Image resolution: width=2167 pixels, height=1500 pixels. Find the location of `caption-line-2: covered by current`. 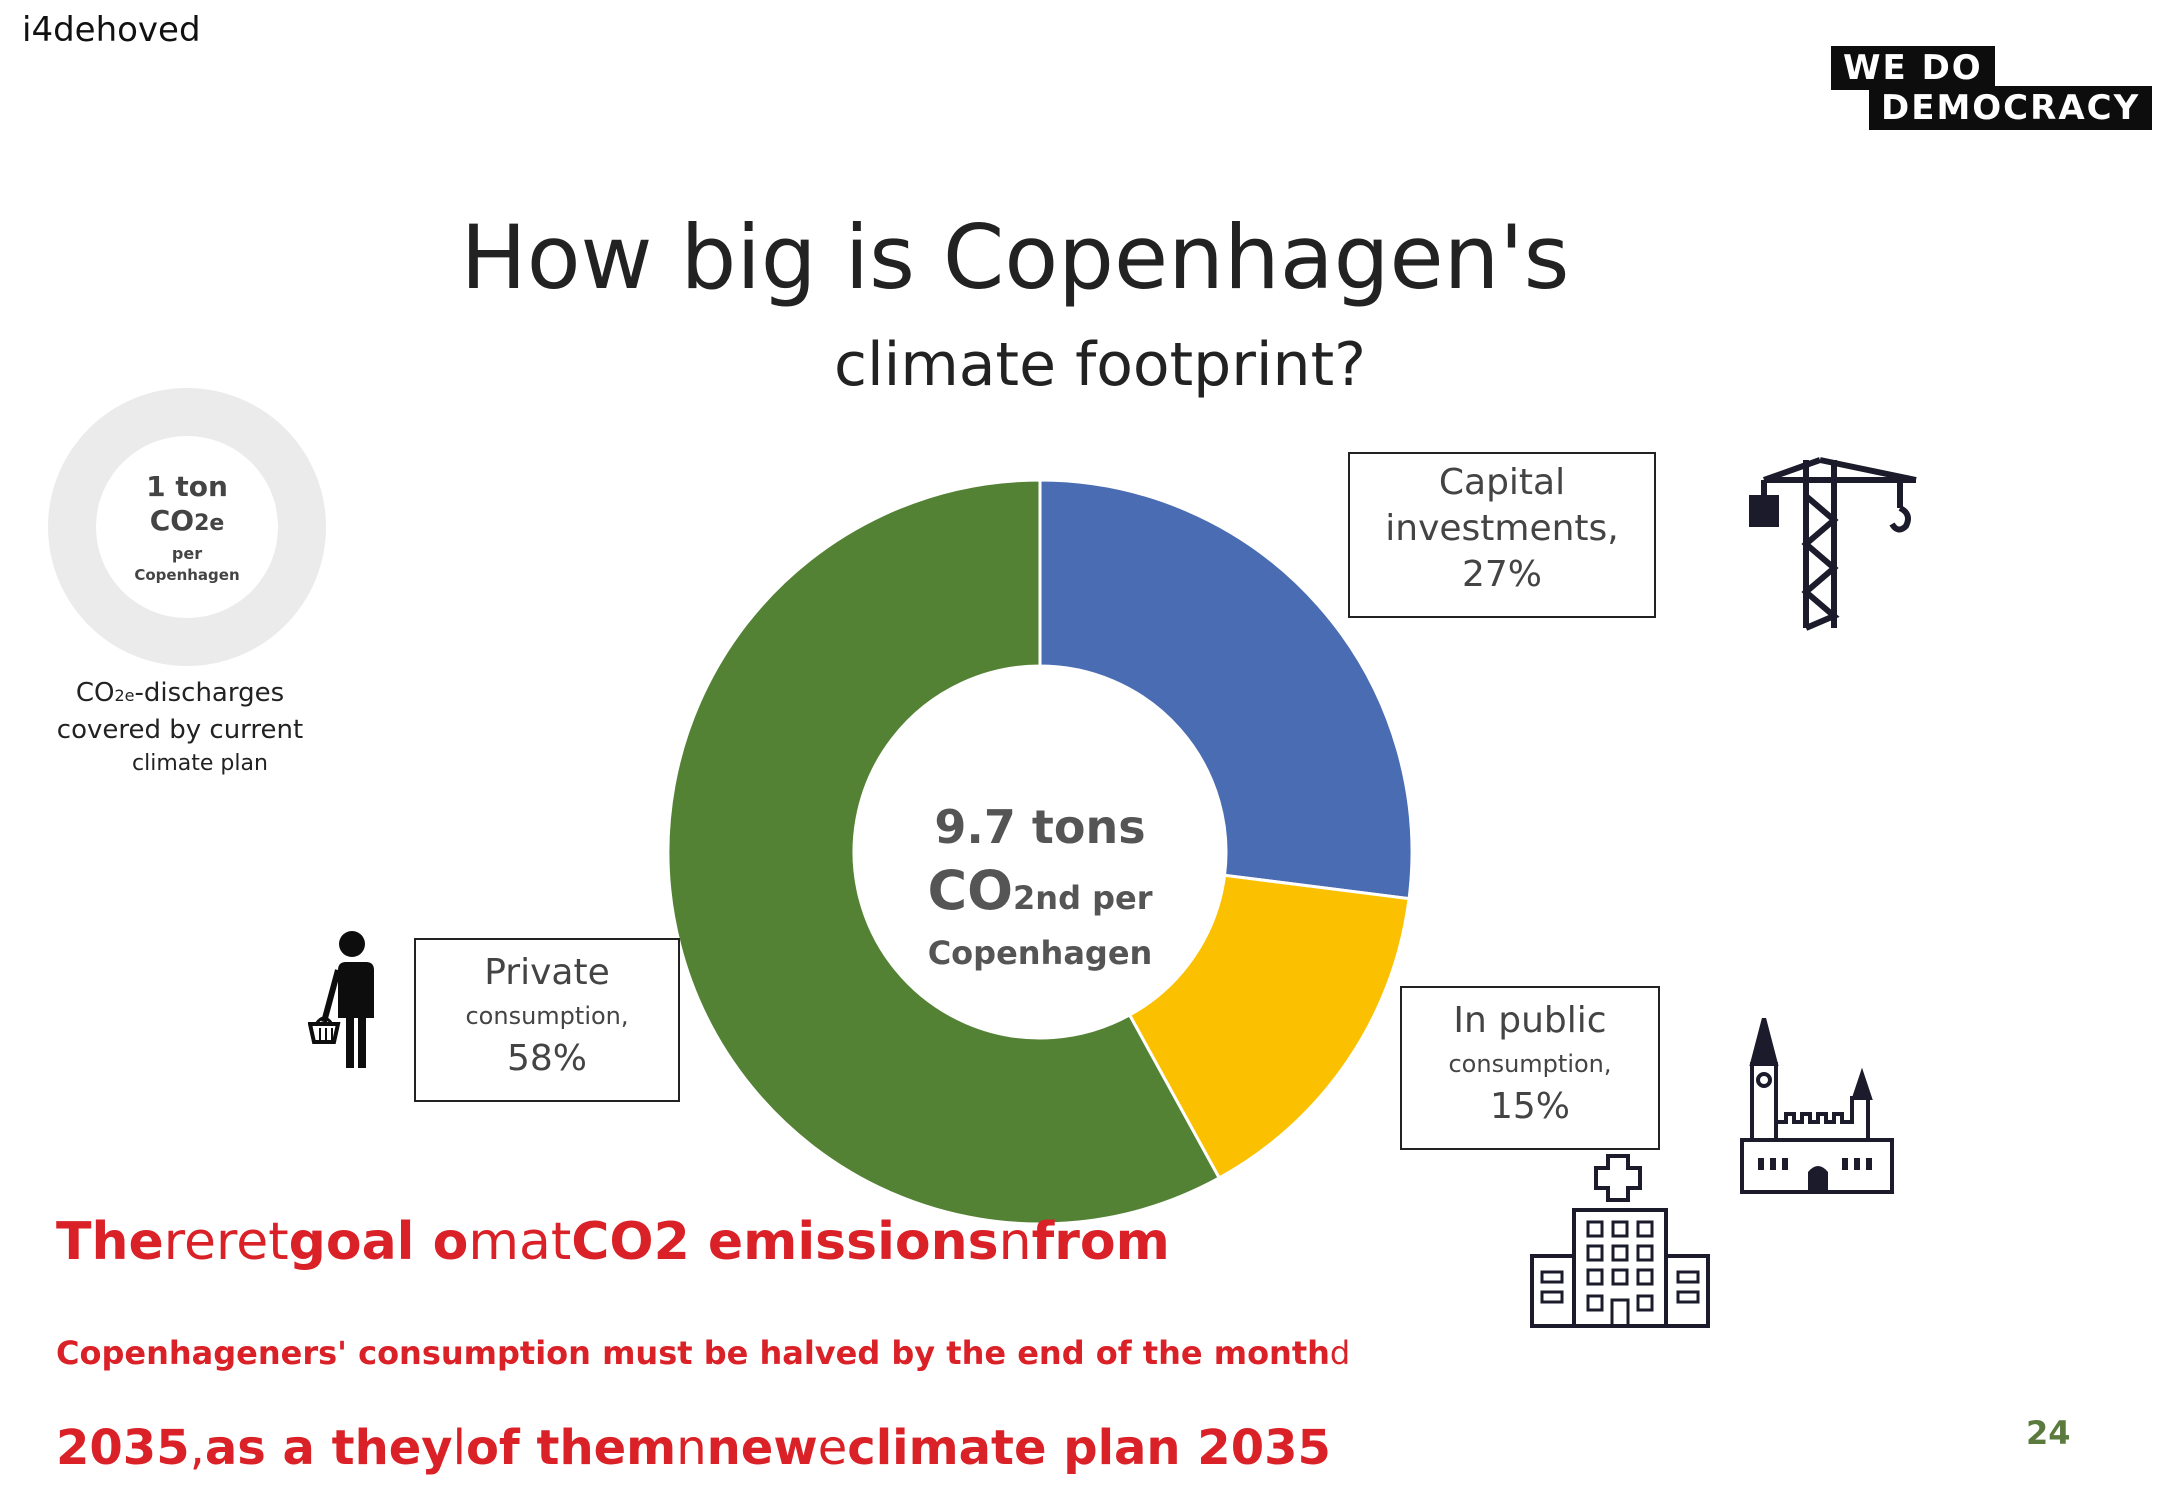

caption-line-2: covered by current is located at coordinates (180, 730).